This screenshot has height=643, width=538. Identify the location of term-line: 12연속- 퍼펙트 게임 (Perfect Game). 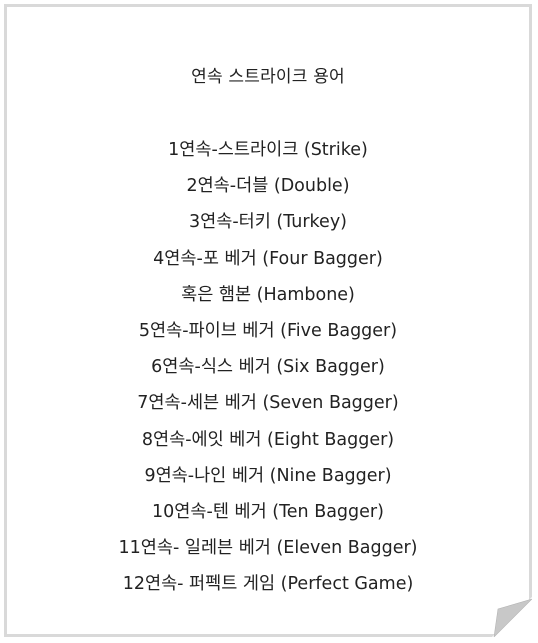
(268, 584).